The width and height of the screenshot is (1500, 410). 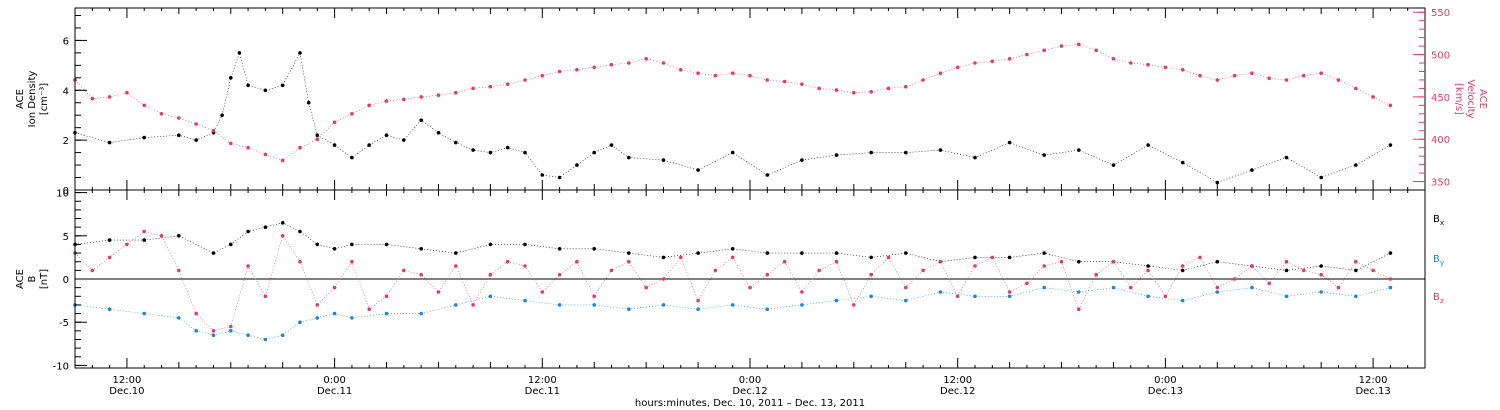 What do you see at coordinates (1436, 297) in the screenshot?
I see `legend-bz: B` at bounding box center [1436, 297].